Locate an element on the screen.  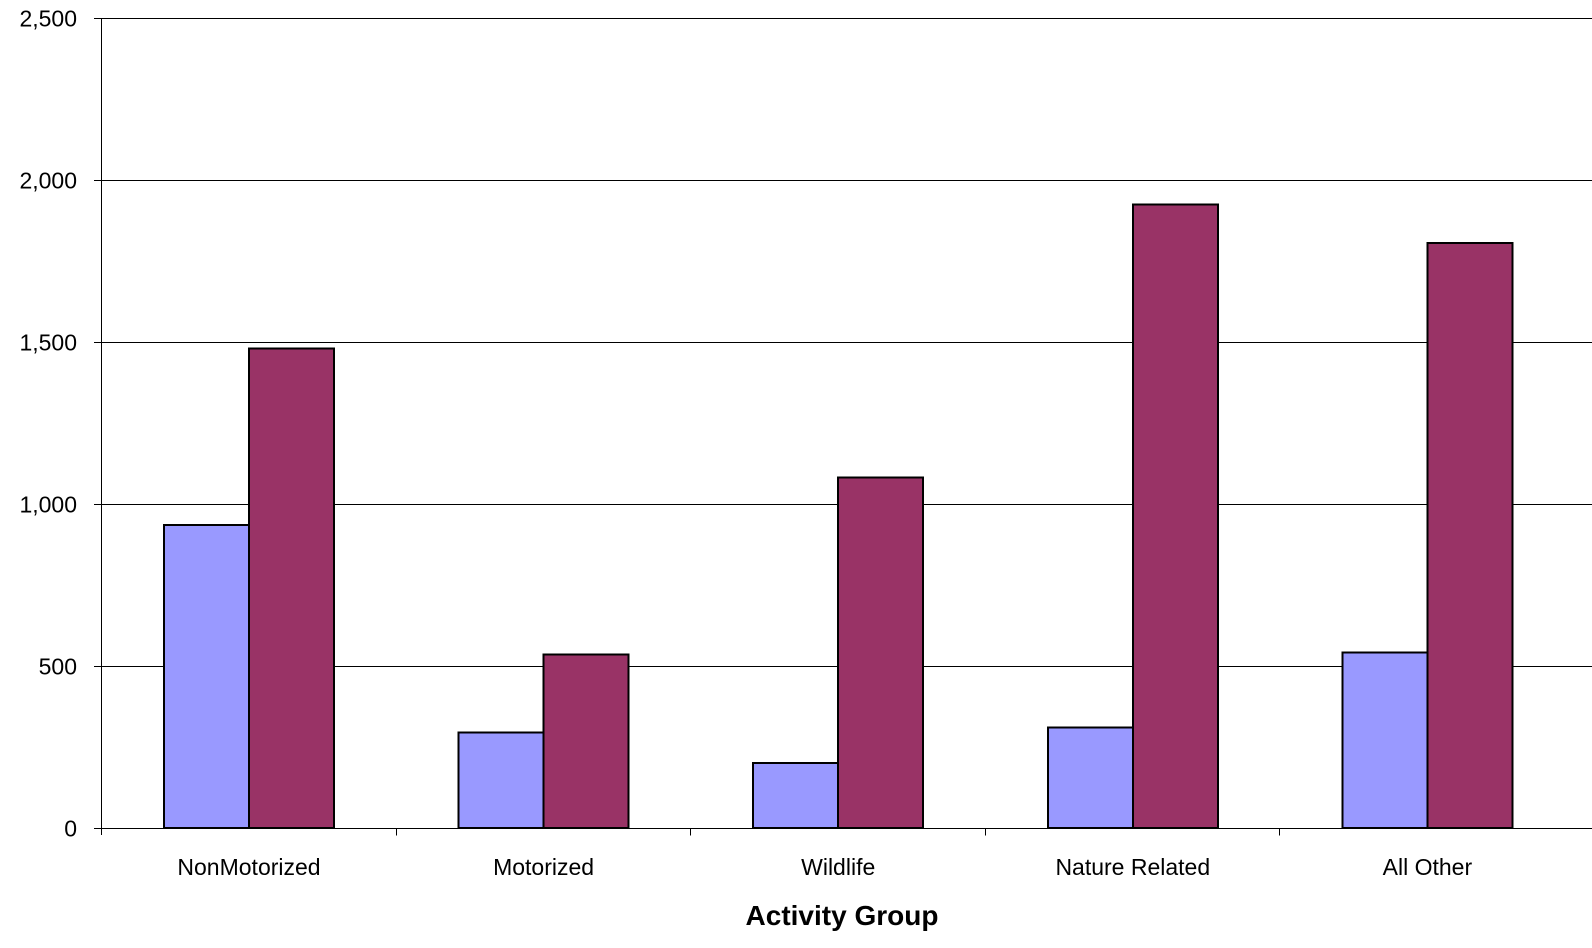
y-tick-label: 2,000 is located at coordinates (48, 181).